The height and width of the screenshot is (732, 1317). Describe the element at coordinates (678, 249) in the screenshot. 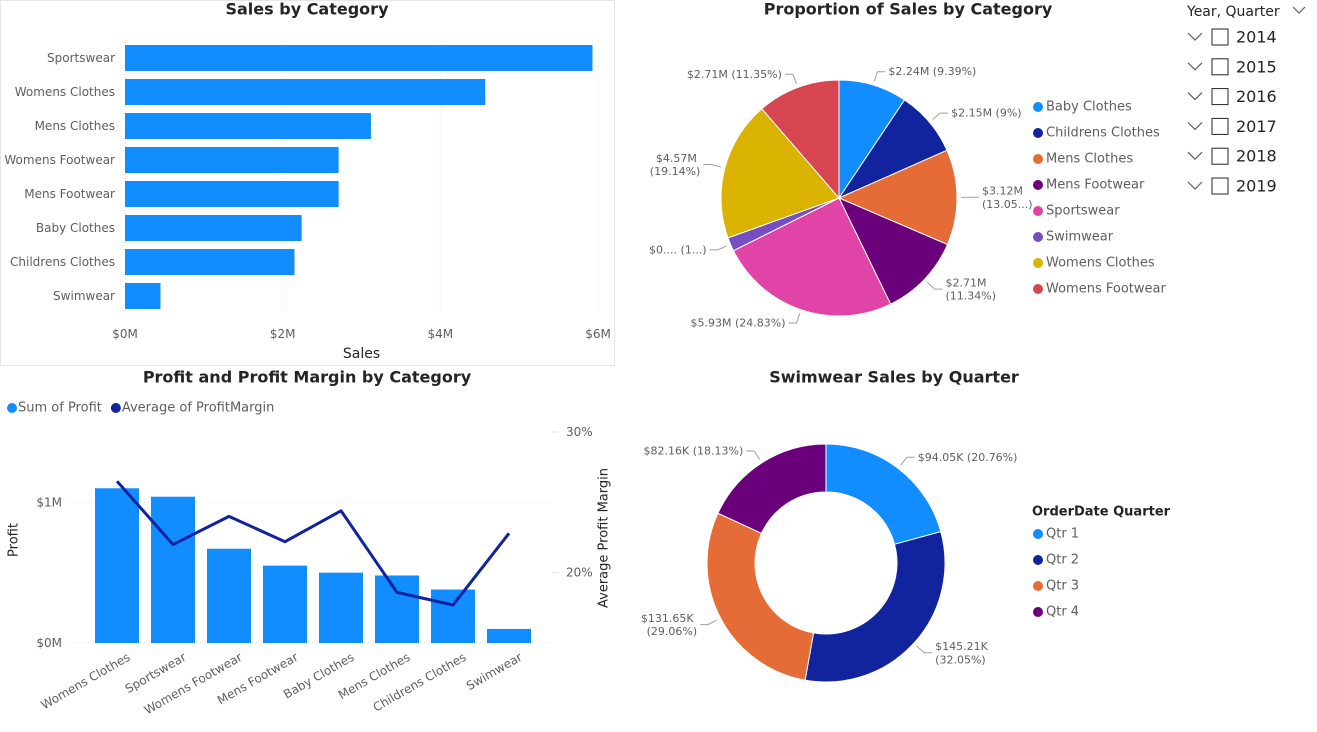

I see `data-label: $0.... (1...)` at that location.